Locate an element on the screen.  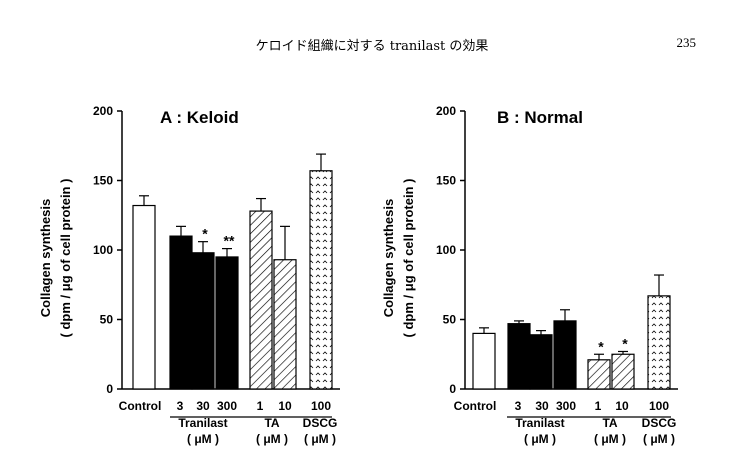
significance-marker: ** is located at coordinates (229, 241).